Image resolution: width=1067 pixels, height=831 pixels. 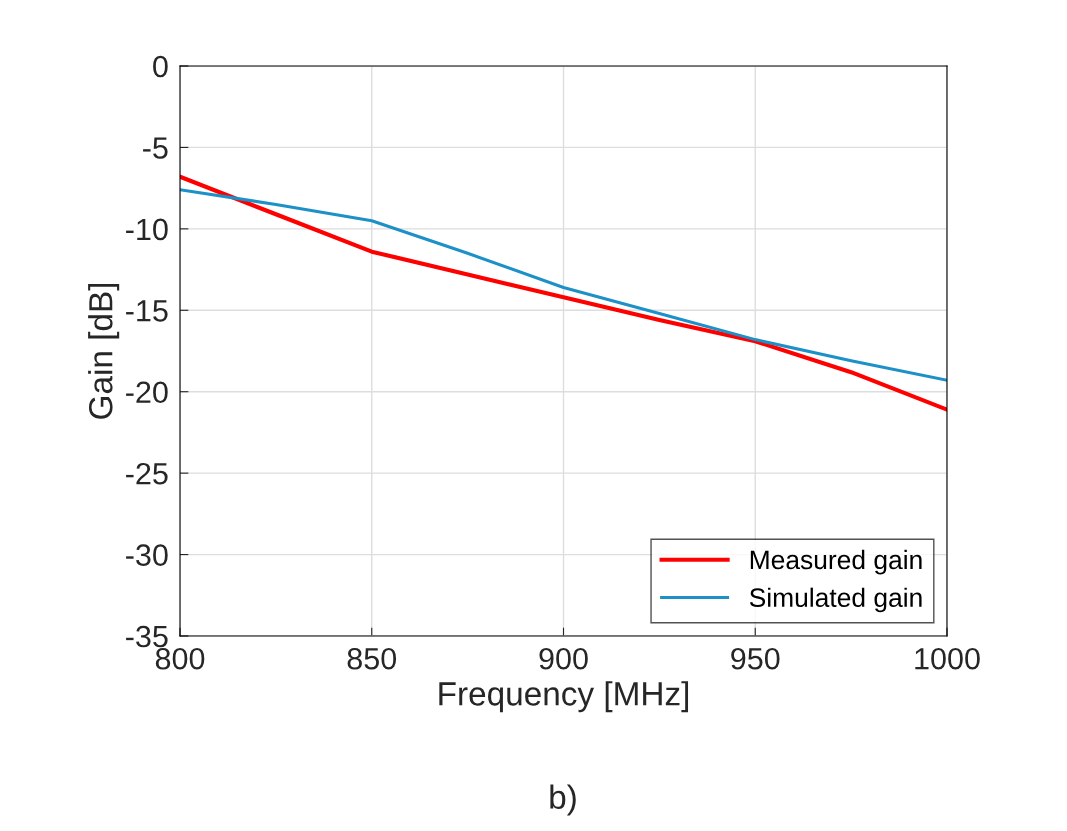 I want to click on legend-label: Measured gain, so click(x=836, y=562).